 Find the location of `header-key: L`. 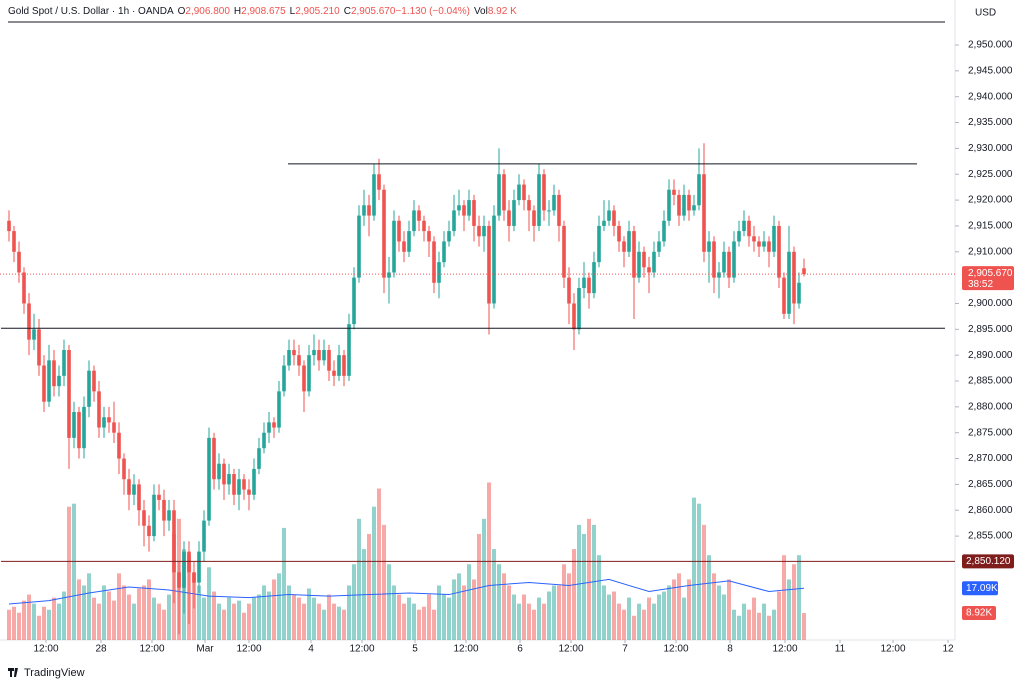

header-key: L is located at coordinates (293, 11).